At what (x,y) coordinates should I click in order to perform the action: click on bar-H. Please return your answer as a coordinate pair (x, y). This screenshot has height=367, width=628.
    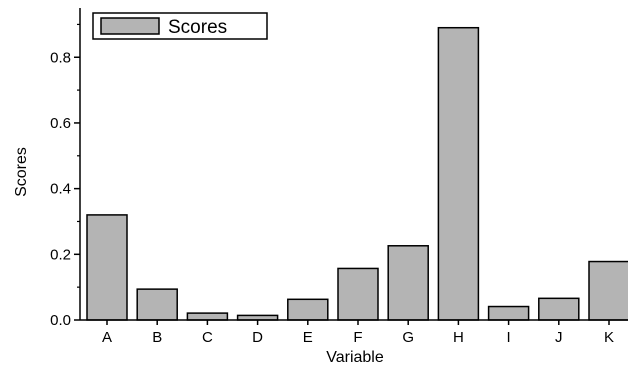
    Looking at the image, I should click on (458, 173).